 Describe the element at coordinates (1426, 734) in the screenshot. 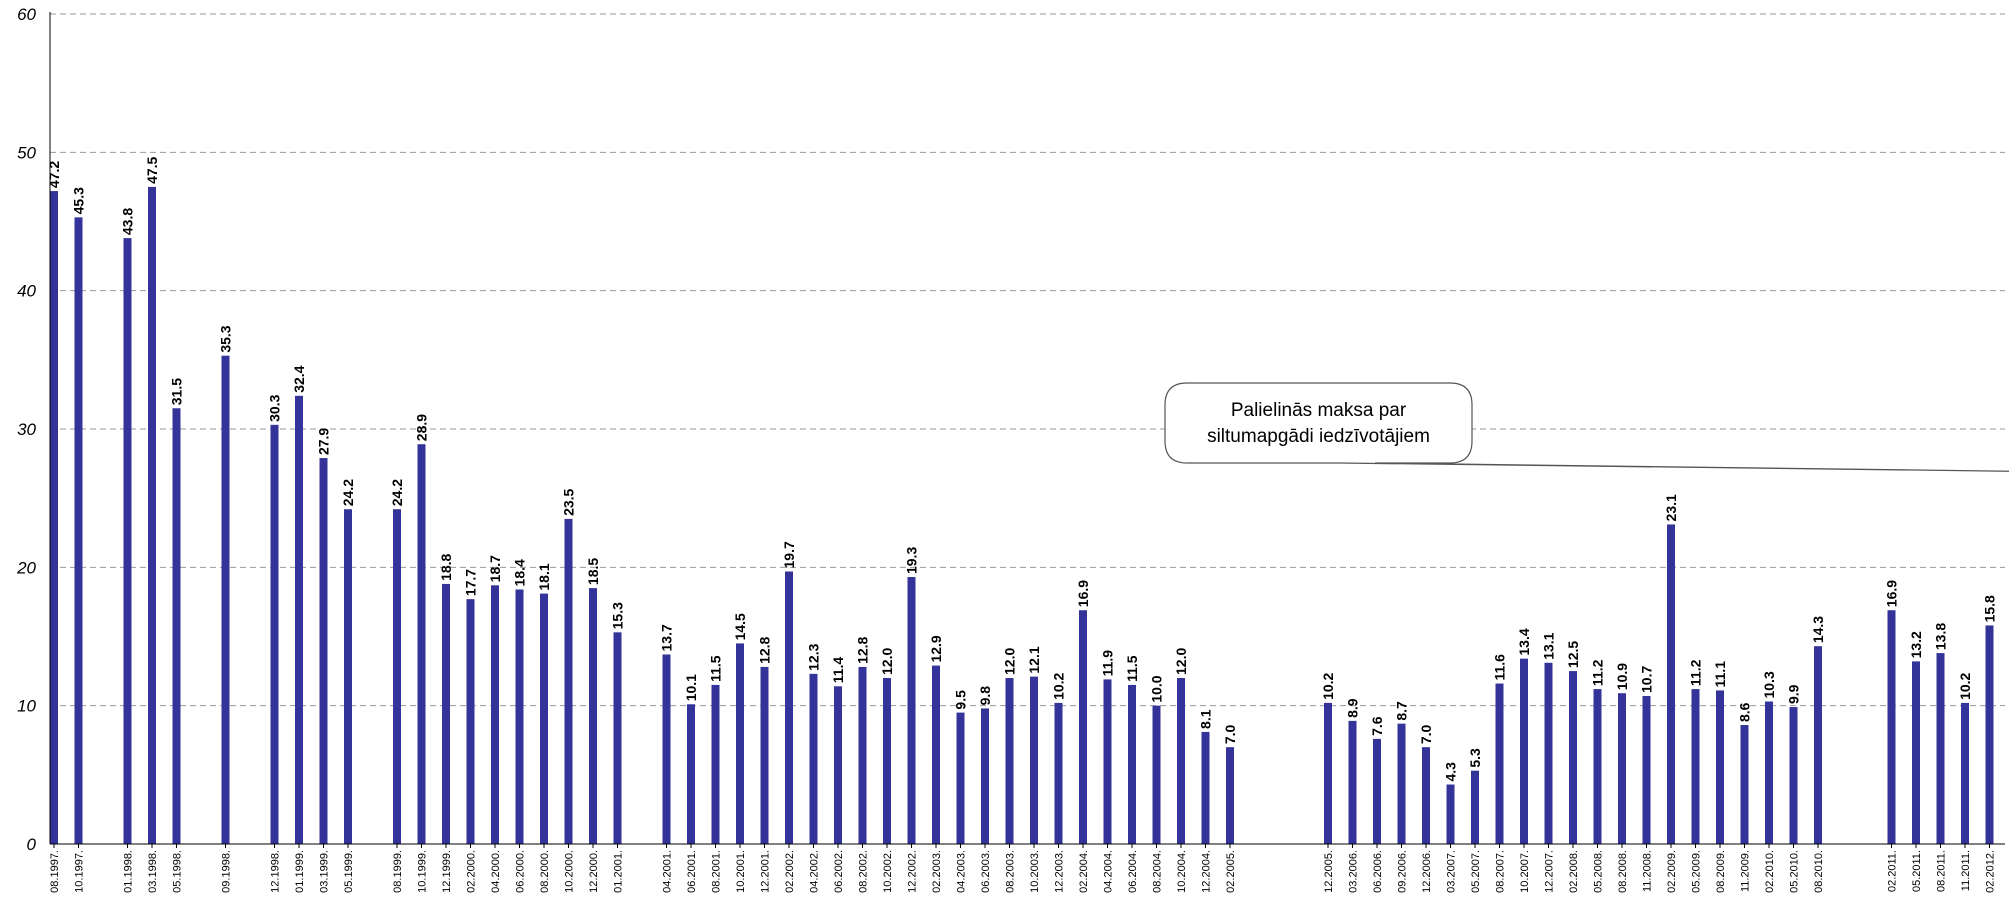

I see `data-label: 7.0` at that location.